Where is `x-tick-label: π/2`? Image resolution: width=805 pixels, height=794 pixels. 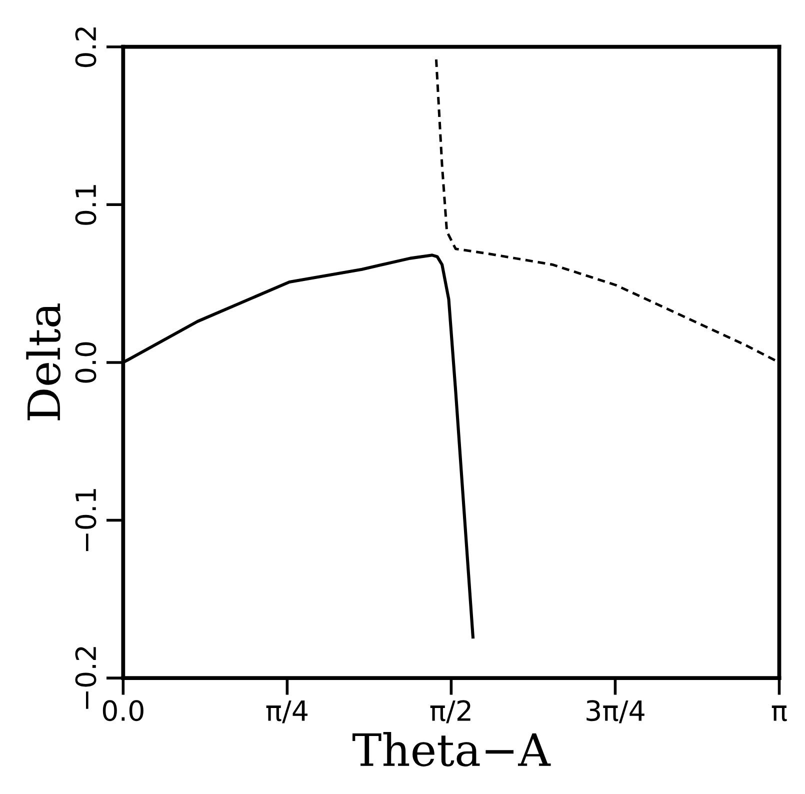 x-tick-label: π/2 is located at coordinates (450, 712).